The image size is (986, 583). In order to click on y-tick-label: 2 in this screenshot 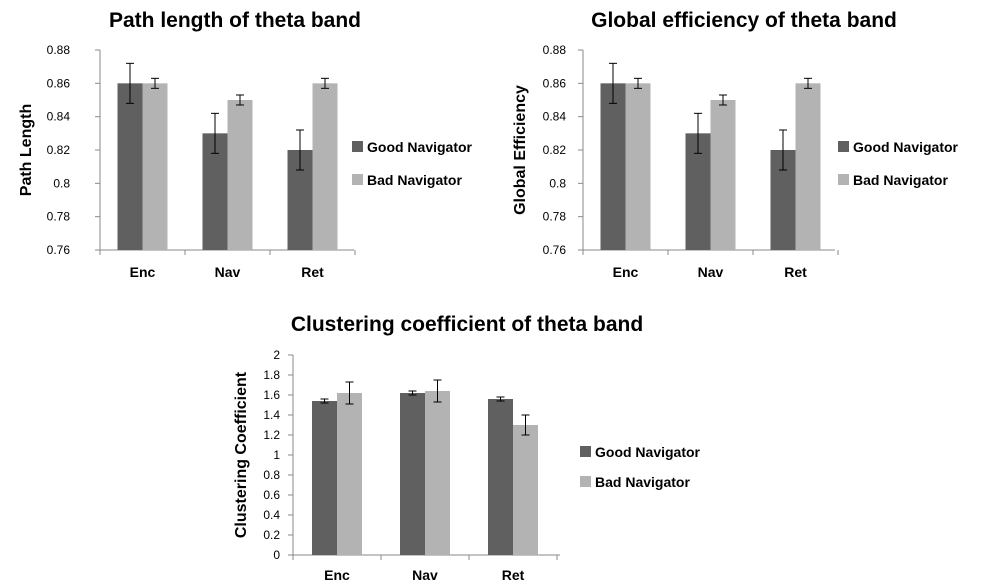, I will do `click(276, 355)`.